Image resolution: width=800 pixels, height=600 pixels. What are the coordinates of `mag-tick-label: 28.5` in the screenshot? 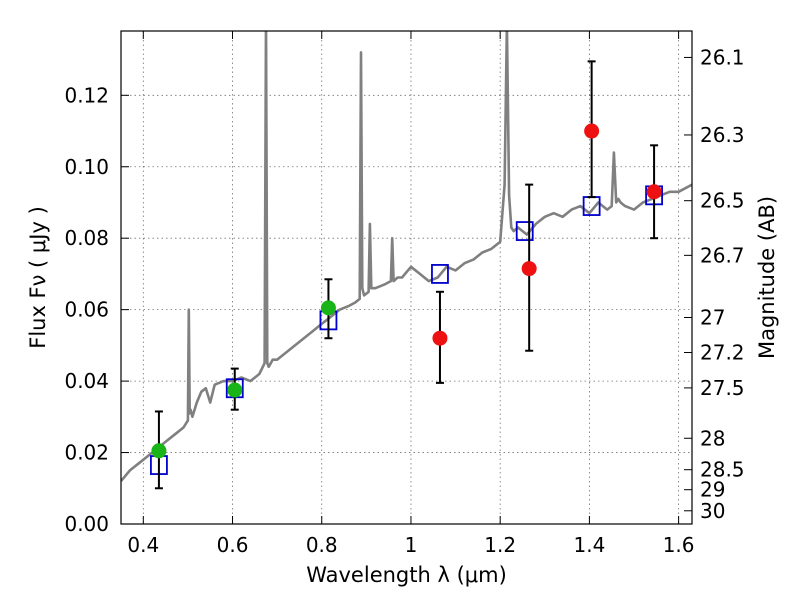 It's located at (722, 470).